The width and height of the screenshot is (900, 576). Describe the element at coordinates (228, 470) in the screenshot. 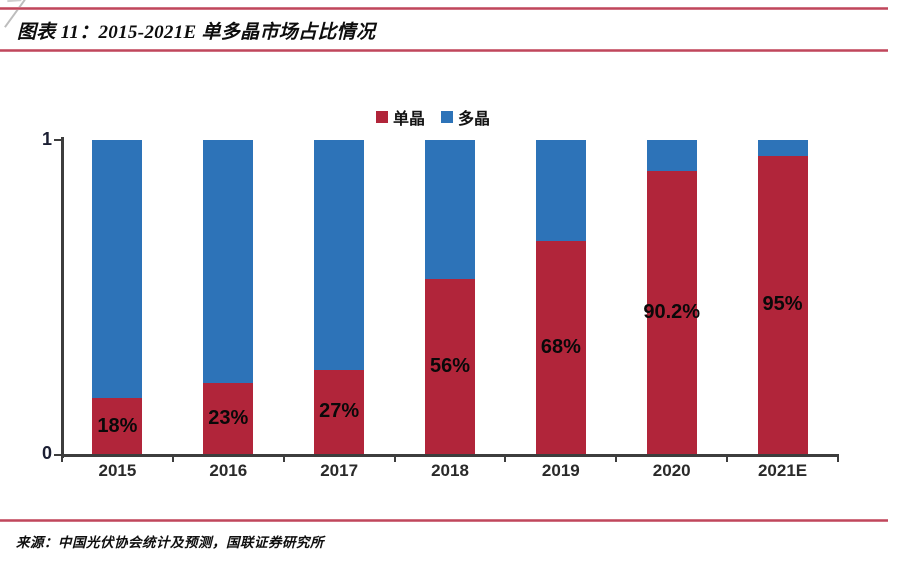

I see `x-category-label-2016: 2016` at that location.